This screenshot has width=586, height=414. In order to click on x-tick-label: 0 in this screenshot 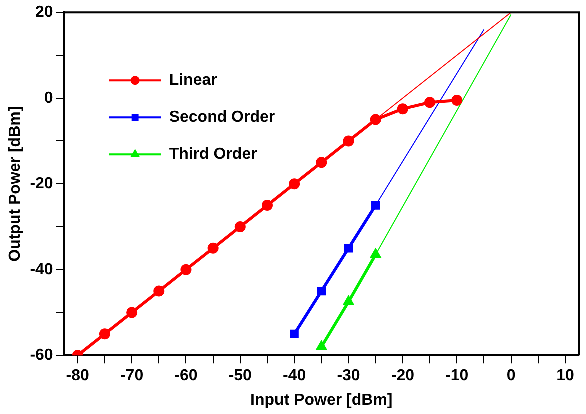, I will do `click(511, 376)`.